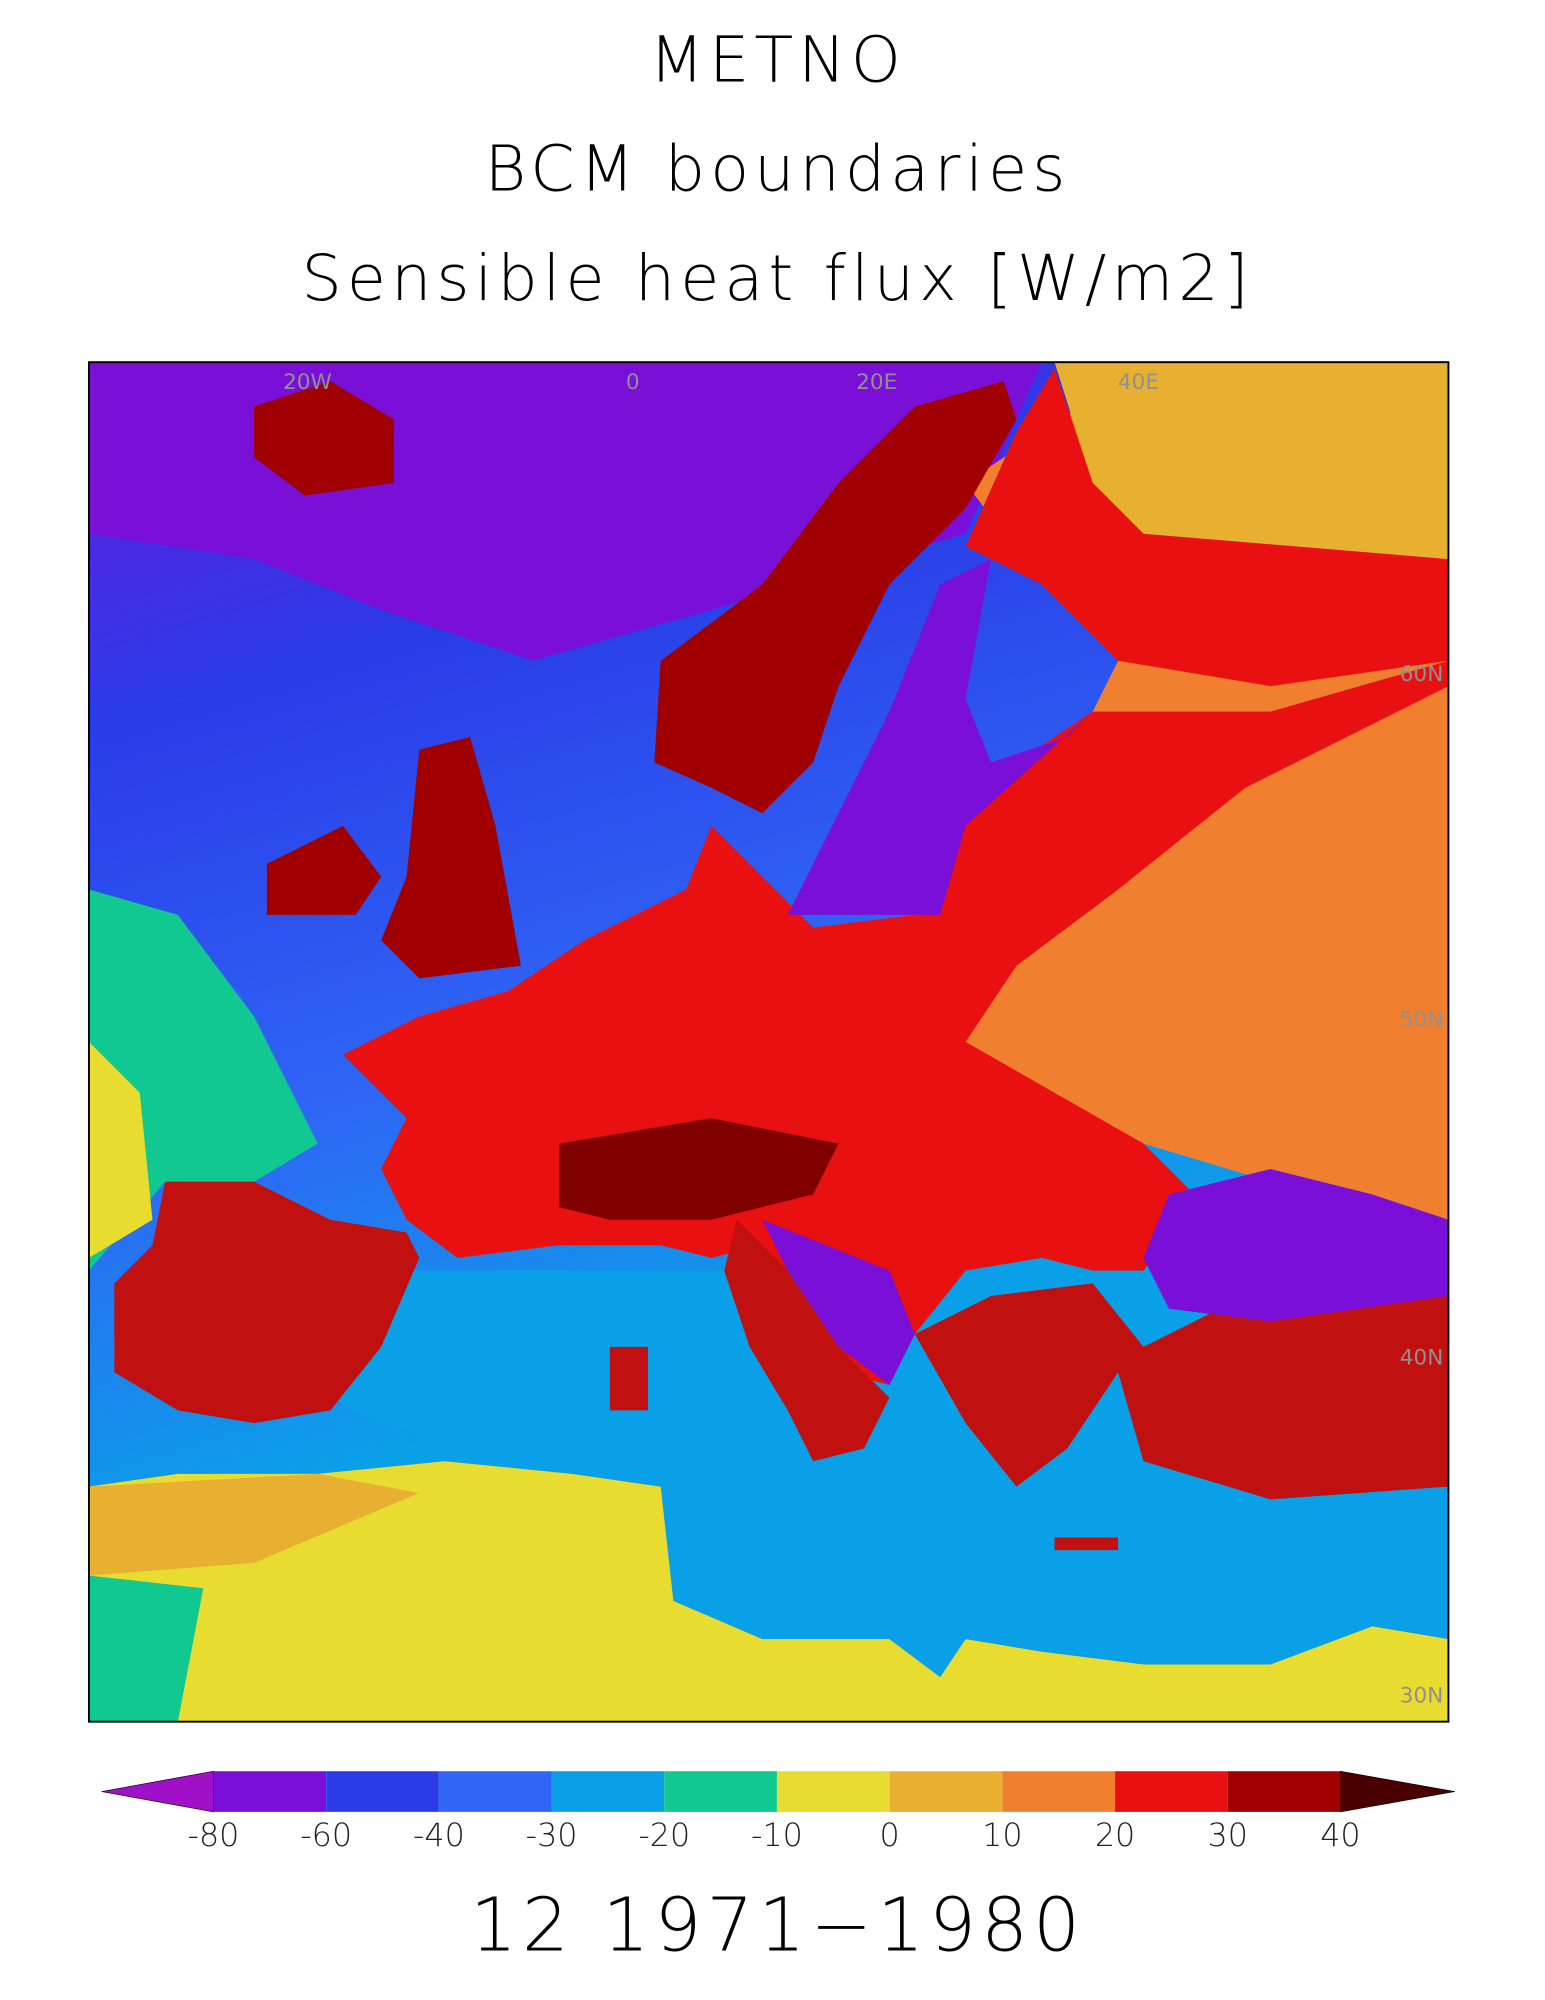  What do you see at coordinates (633, 382) in the screenshot?
I see `map-label: 0` at bounding box center [633, 382].